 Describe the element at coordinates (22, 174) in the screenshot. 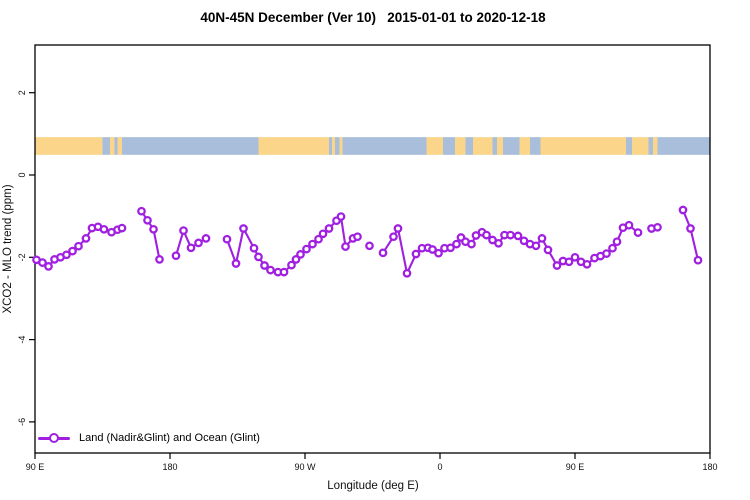

I see `y-tick-label: 0` at that location.